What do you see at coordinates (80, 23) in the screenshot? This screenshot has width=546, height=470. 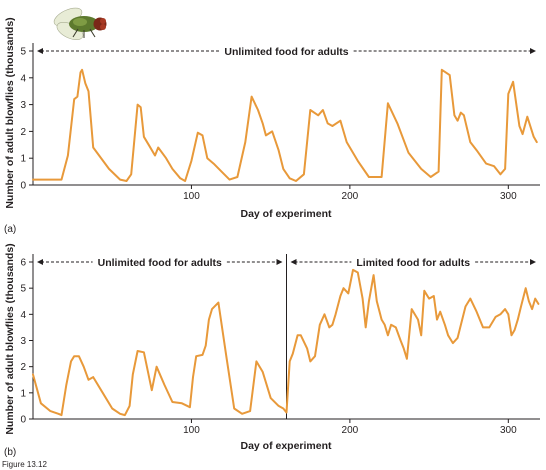 I see `blowfly-icon` at bounding box center [80, 23].